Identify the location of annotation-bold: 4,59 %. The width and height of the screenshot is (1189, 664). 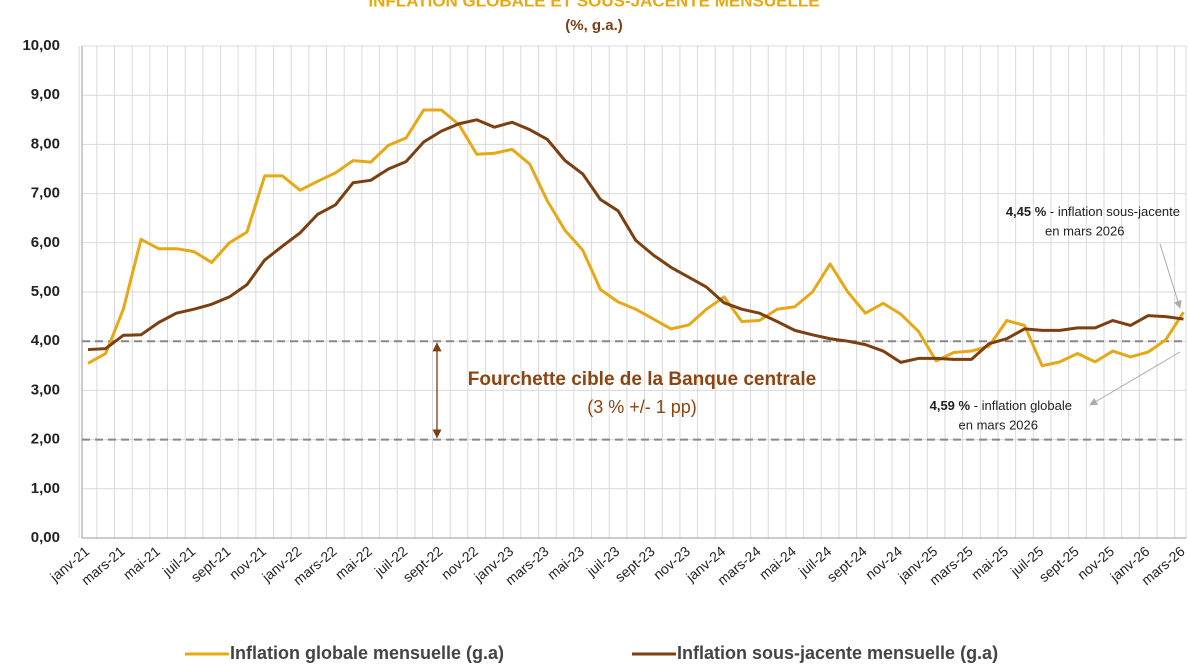
(950, 405).